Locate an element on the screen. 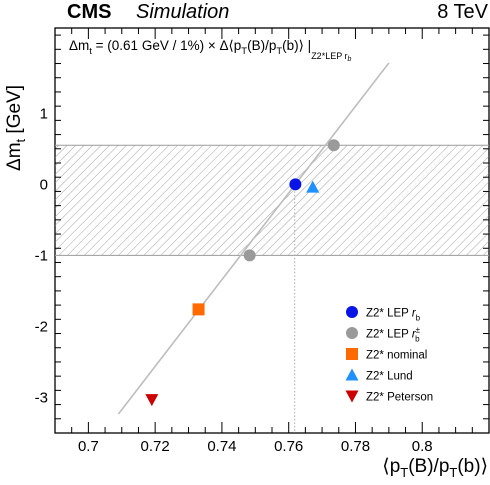 The height and width of the screenshot is (485, 490). formula-lhs: Δm is located at coordinates (79, 45).